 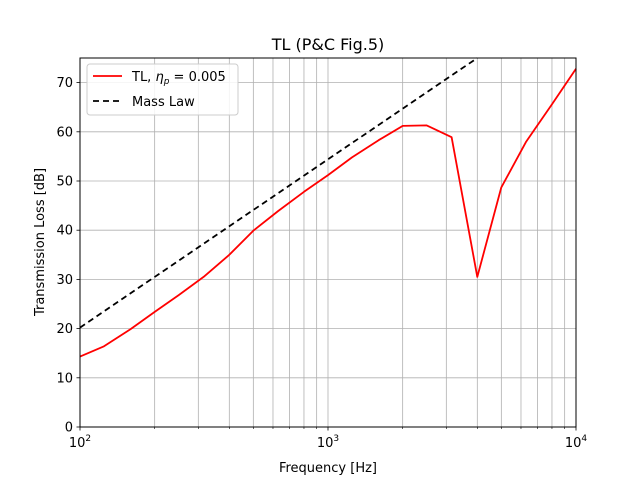 I want to click on legend: TL, ηp = 0.005 Mass Law, so click(x=162, y=89).